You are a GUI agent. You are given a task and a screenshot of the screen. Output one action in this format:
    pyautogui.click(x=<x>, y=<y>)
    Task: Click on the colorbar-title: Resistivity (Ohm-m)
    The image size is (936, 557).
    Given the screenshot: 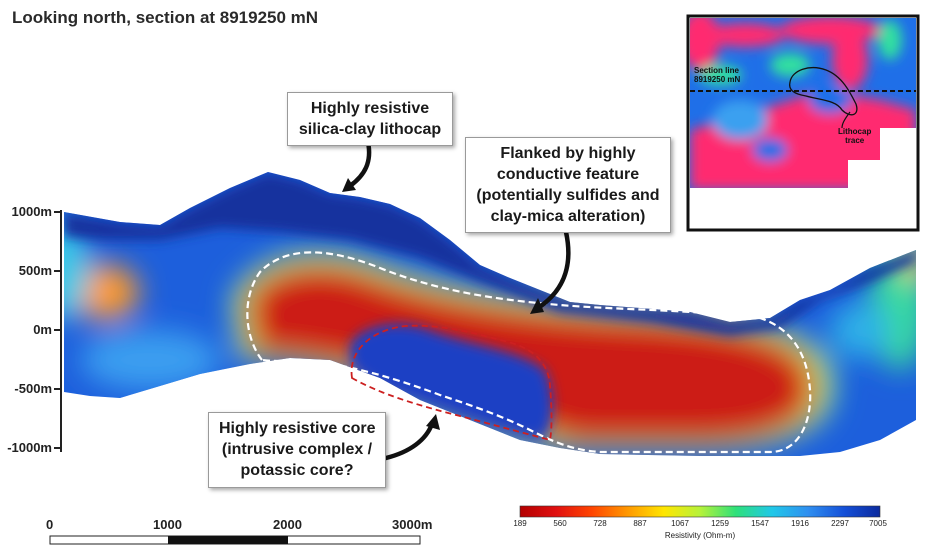 What is the action you would take?
    pyautogui.click(x=700, y=535)
    